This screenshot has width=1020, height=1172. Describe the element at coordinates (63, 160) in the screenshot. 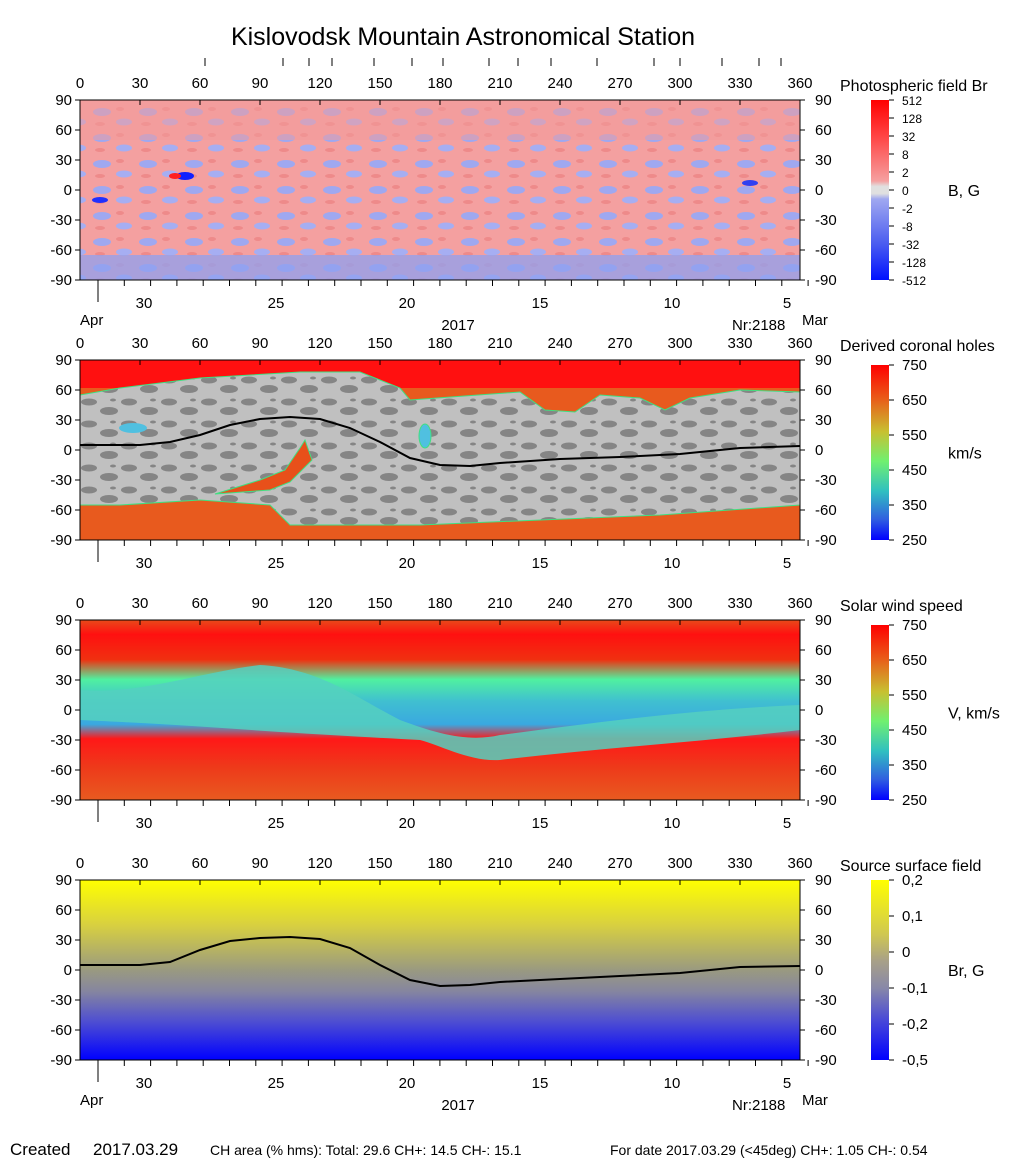

I see `y-tick-label: 30` at that location.